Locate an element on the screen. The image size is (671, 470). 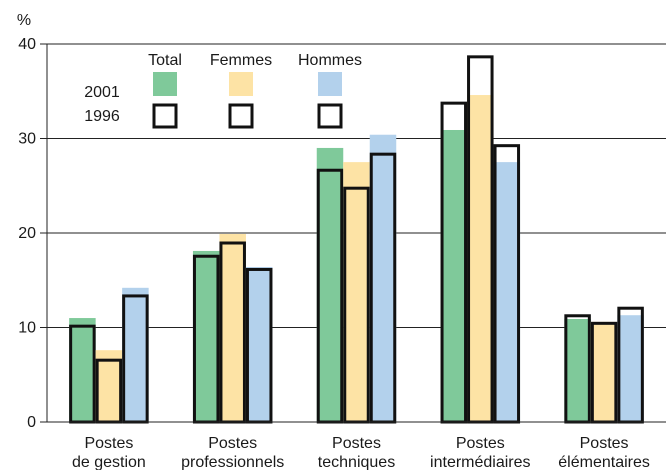
legend-swatch-2001-femmes is located at coordinates (241, 84).